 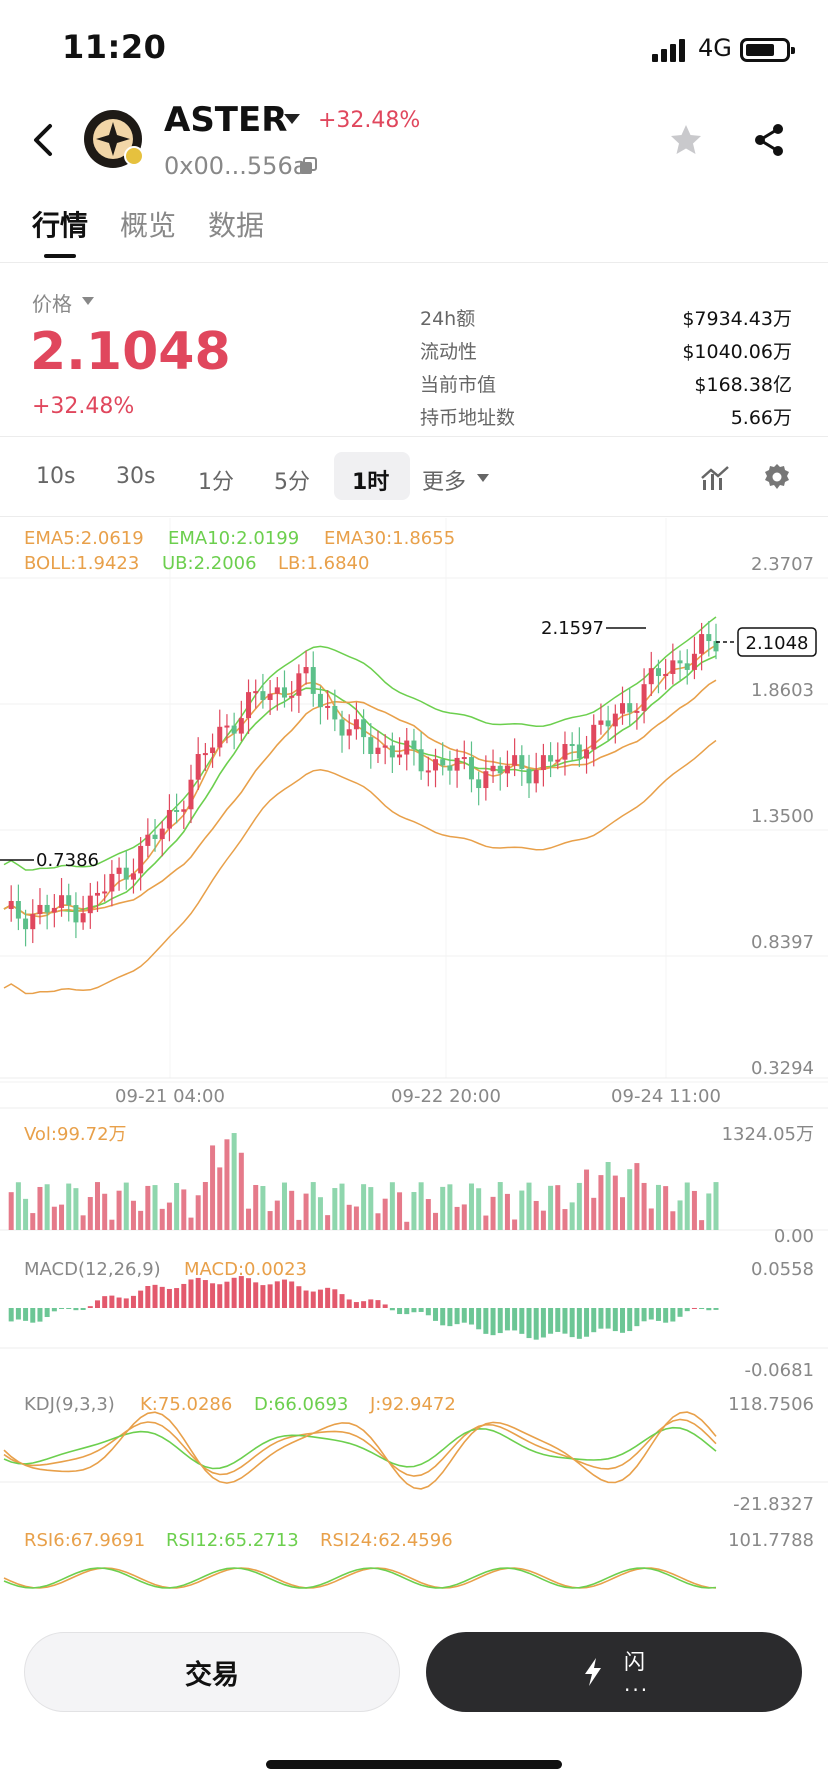 I want to click on macd-value: MACD:0.0023, so click(x=245, y=1269).